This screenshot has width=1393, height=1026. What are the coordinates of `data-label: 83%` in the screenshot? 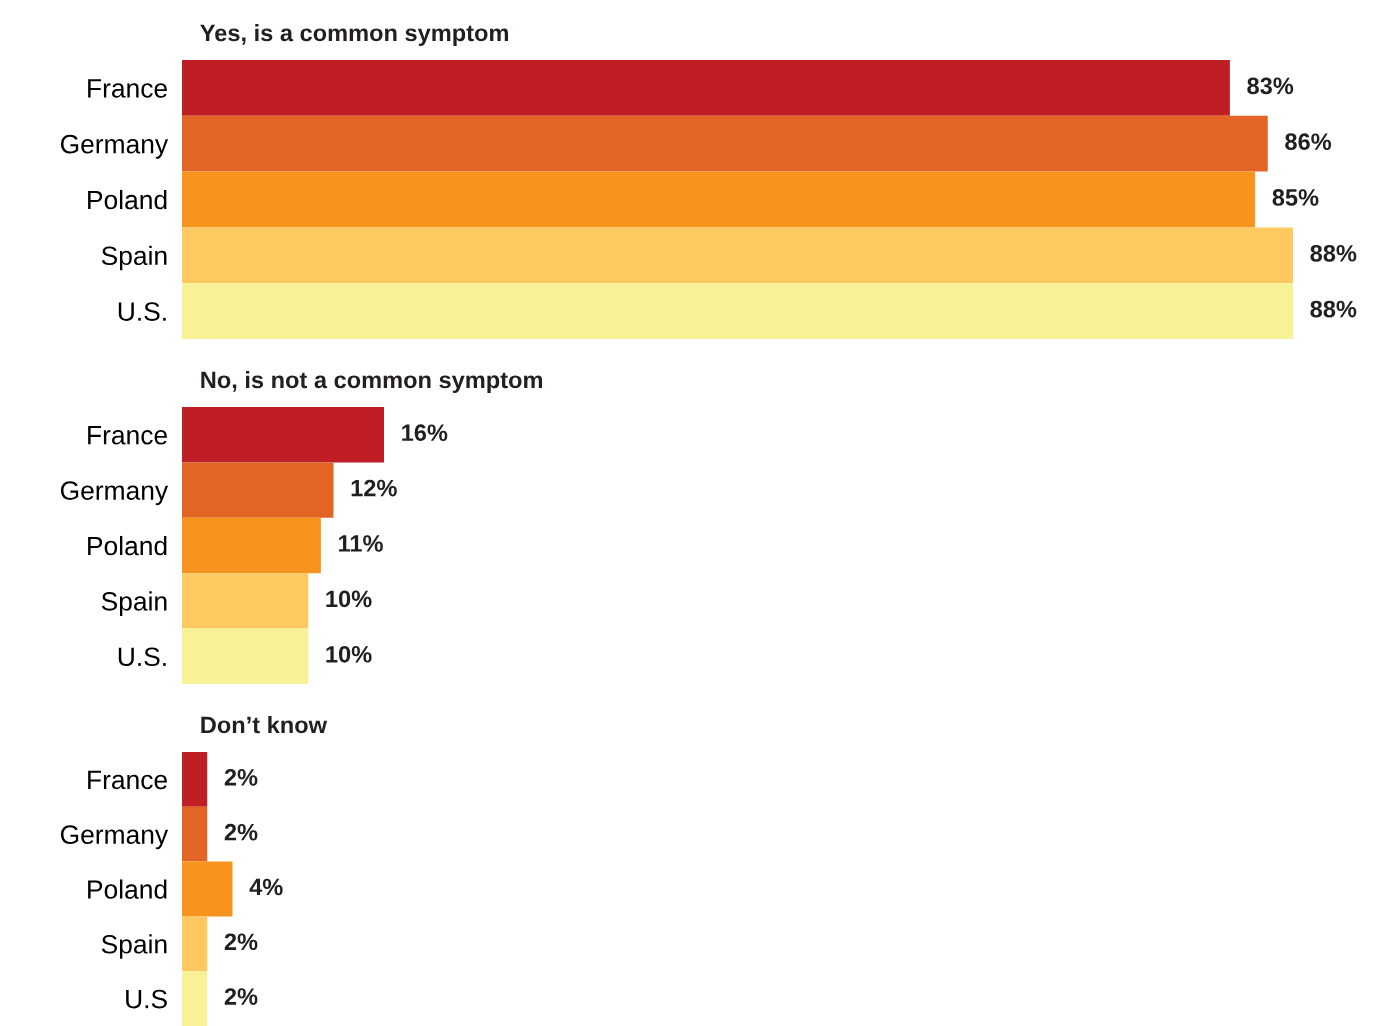 It's located at (1270, 86).